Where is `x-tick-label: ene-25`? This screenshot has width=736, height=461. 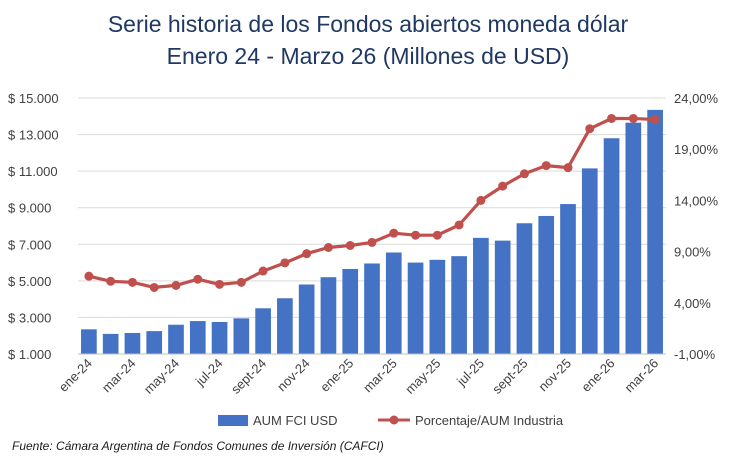 x-tick-label: ene-25 is located at coordinates (336, 375).